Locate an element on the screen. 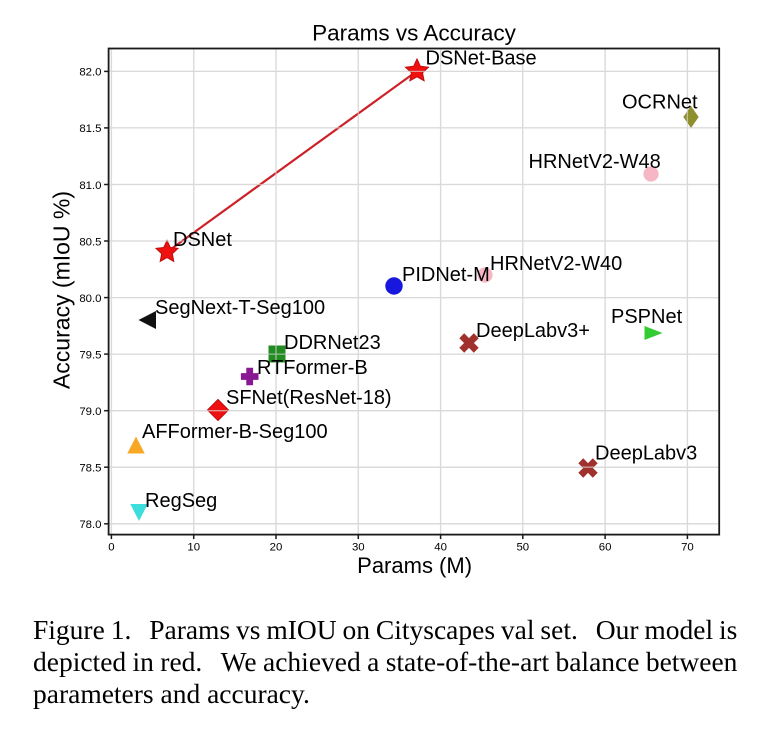 This screenshot has width=772, height=743. svg-text: 82.0 is located at coordinates (90, 73).